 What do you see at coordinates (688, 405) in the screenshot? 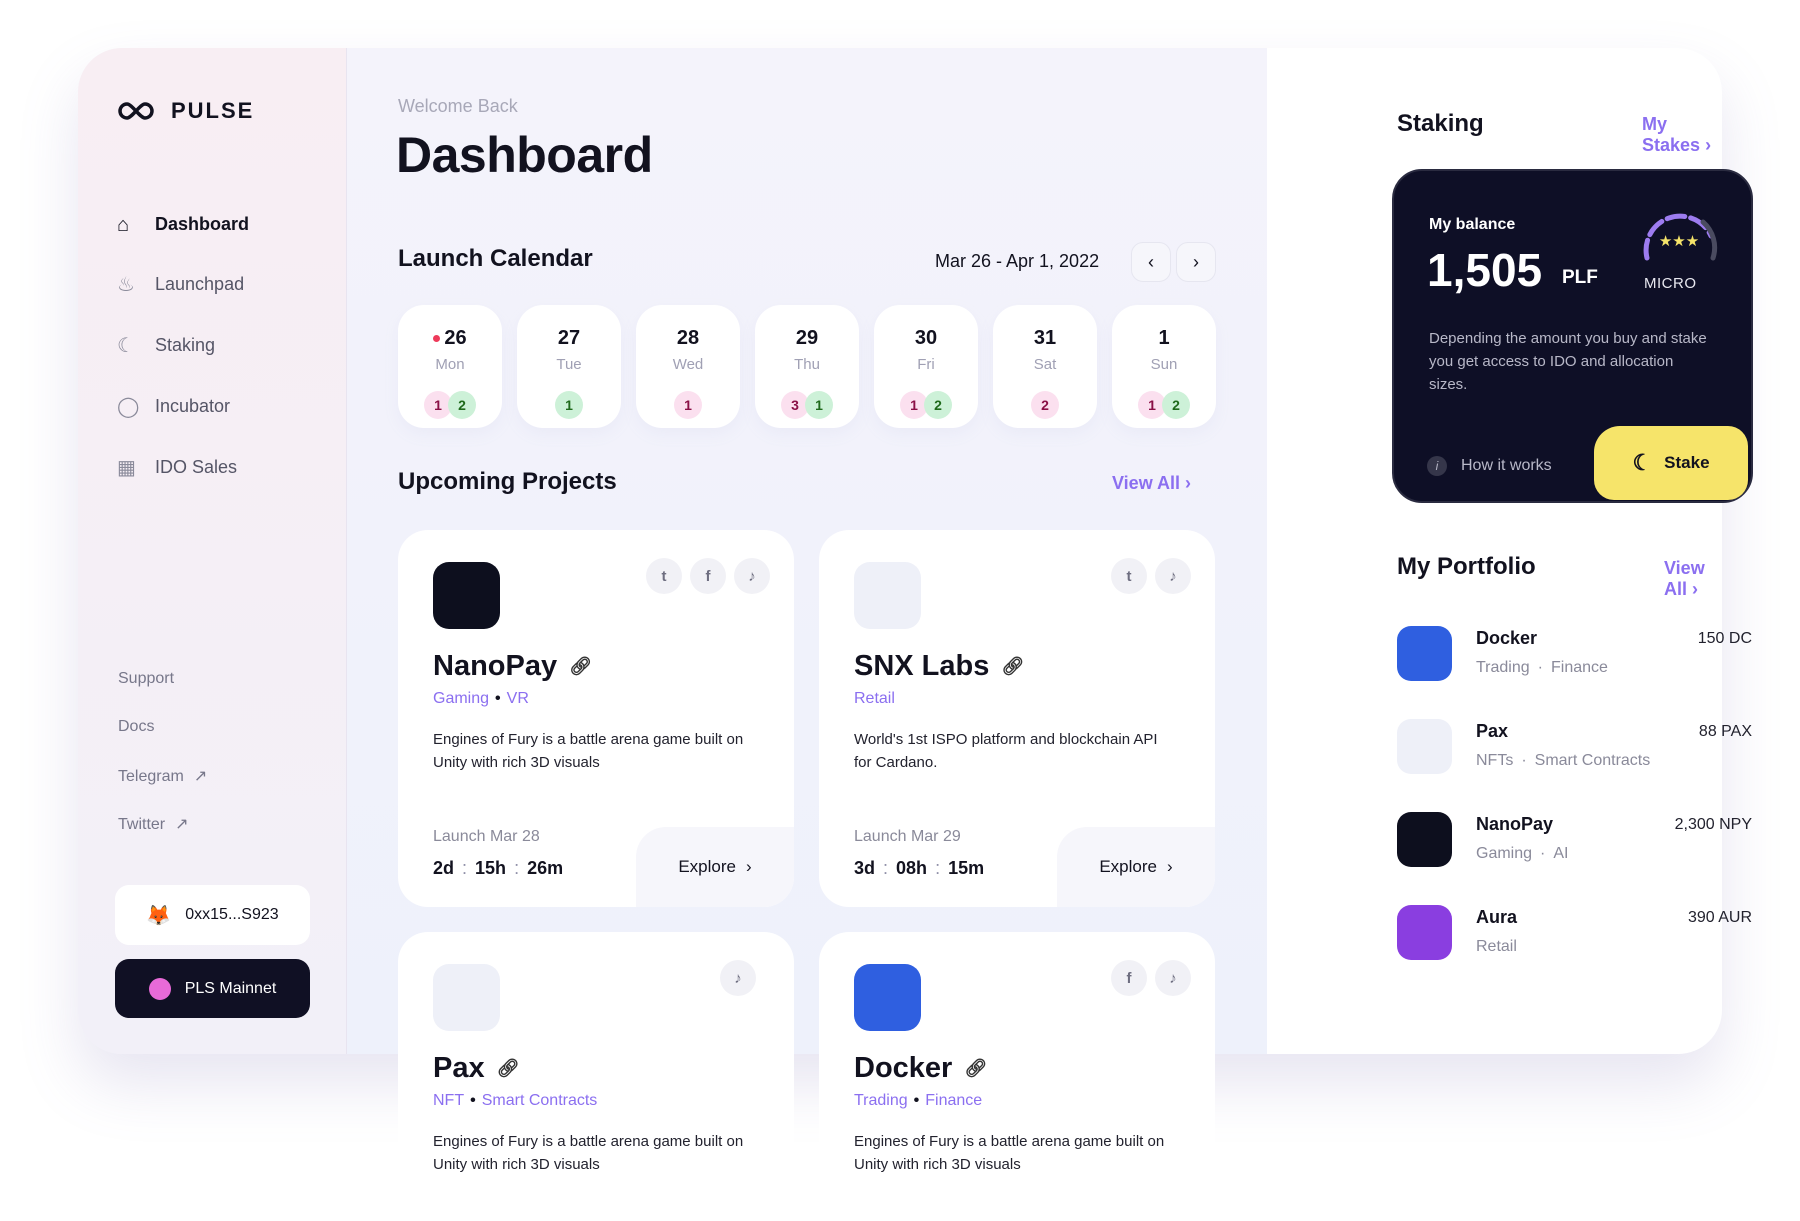
I see `pink-count-badge: 1` at bounding box center [688, 405].